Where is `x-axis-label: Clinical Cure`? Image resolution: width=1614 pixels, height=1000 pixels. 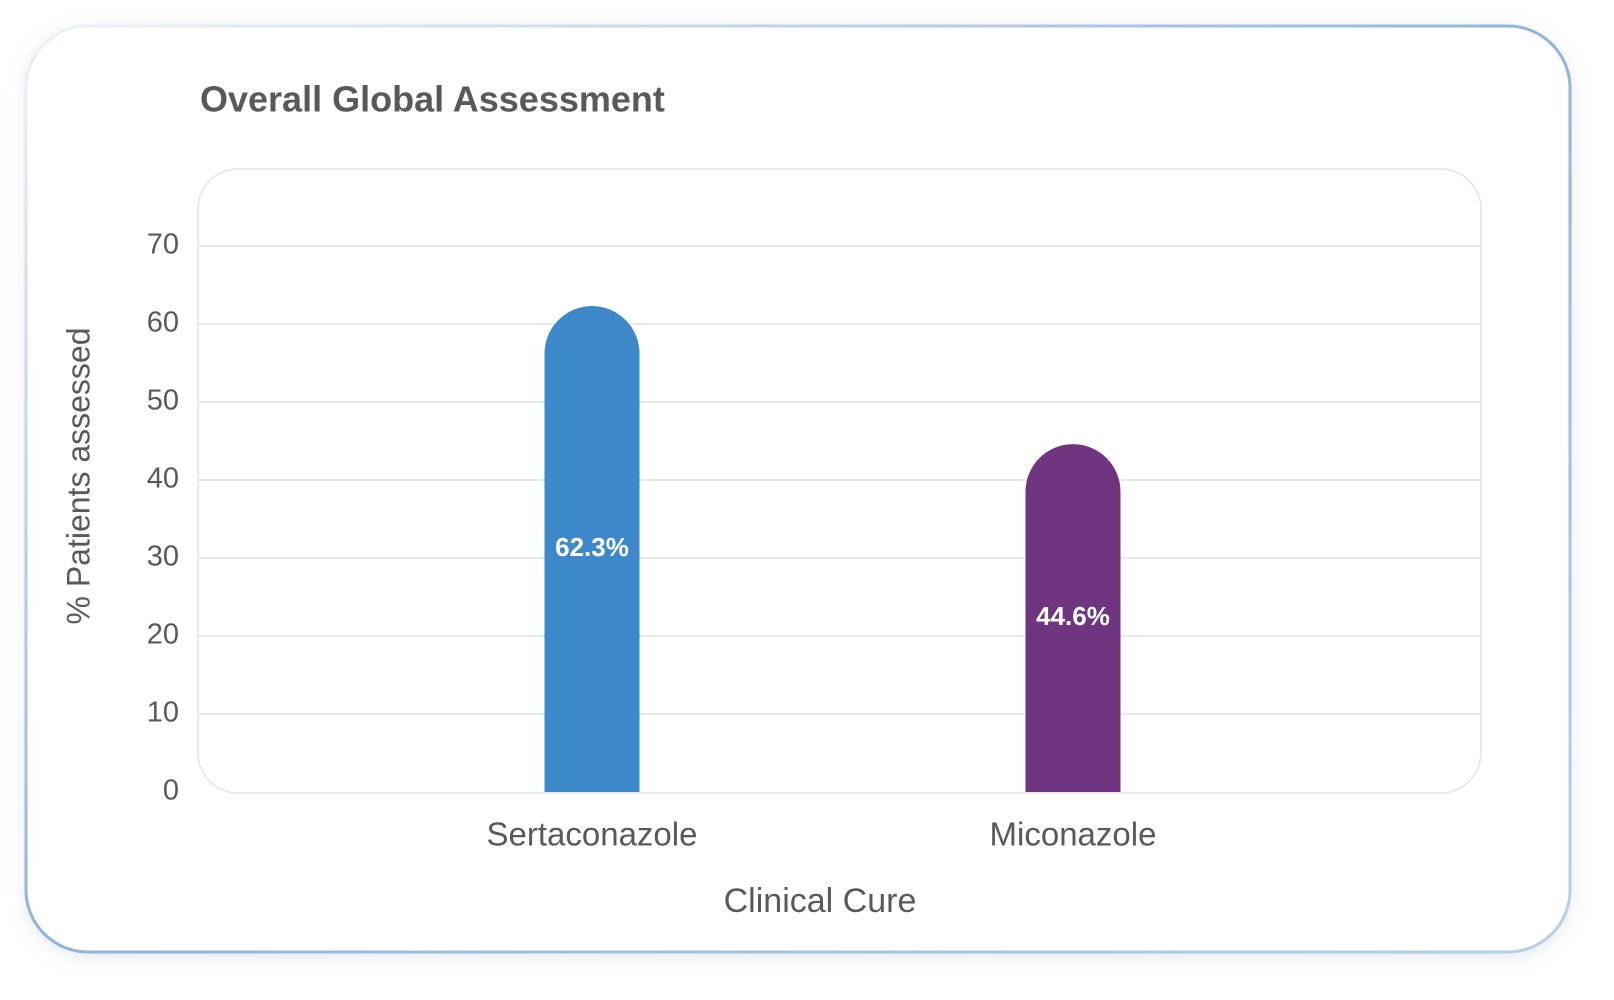
x-axis-label: Clinical Cure is located at coordinates (820, 901).